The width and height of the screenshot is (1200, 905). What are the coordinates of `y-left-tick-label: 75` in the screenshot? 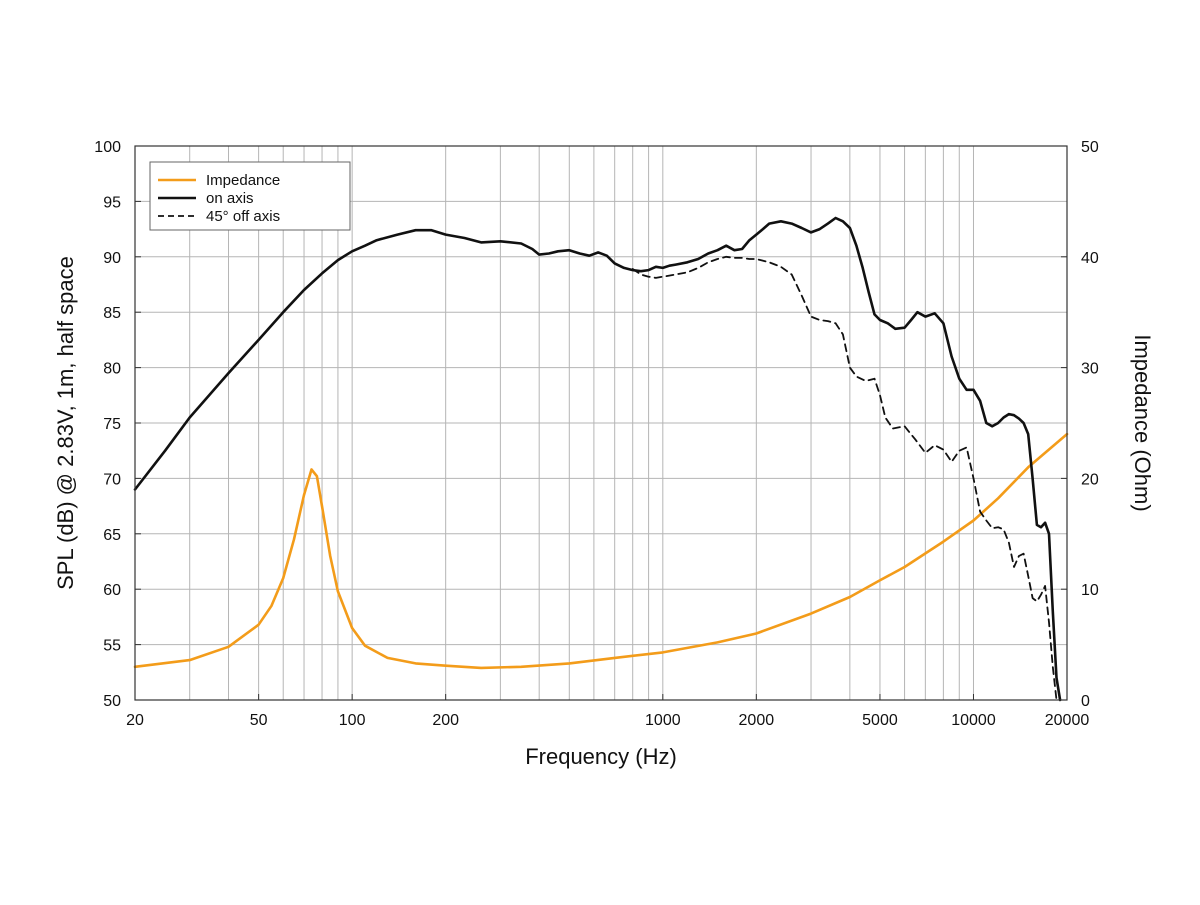 It's located at (112, 424).